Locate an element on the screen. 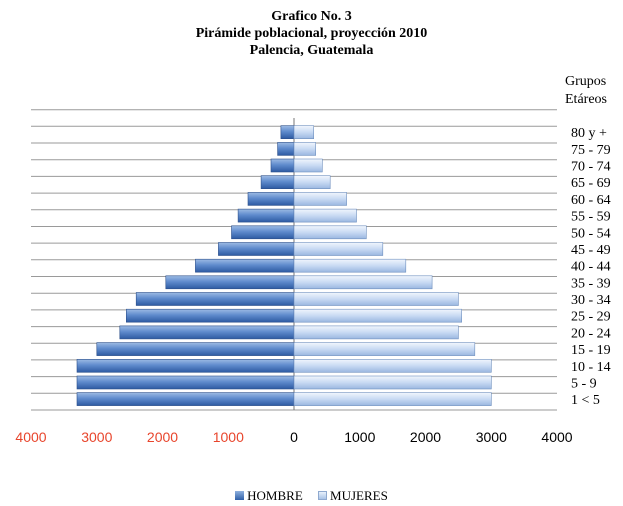 The image size is (623, 506). axis-title-line-2: Etáreos is located at coordinates (586, 99).